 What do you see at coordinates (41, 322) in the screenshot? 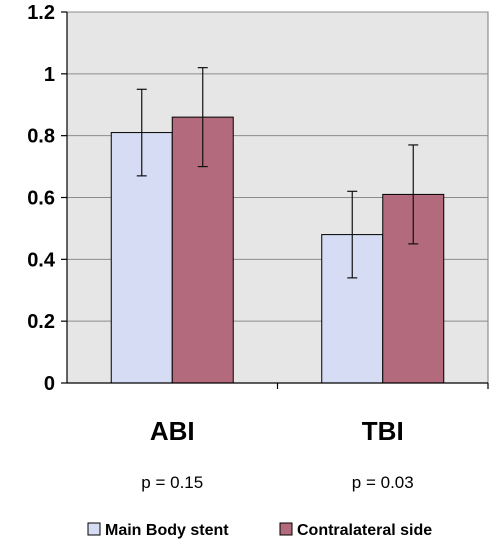
I see `y-tick-label: 0.2` at bounding box center [41, 322].